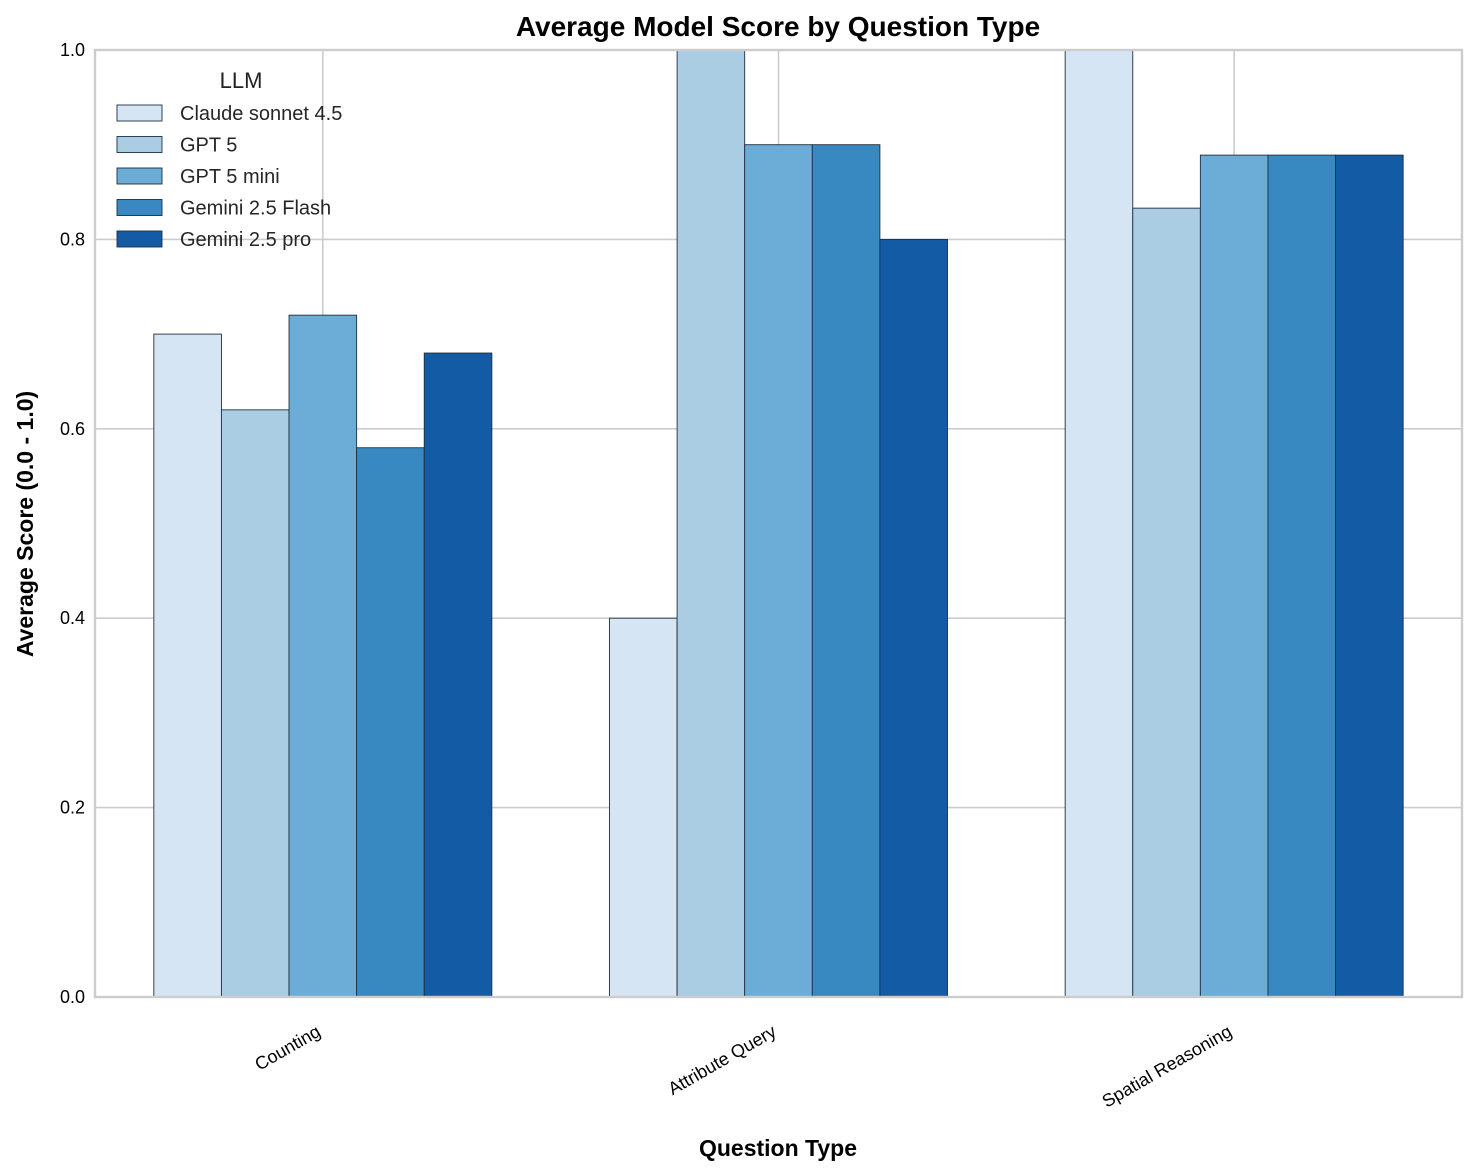  Describe the element at coordinates (72, 523) in the screenshot. I see `y-axis-ticks: 0.0 0.2 0.4 0.6 0.8 1.0` at that location.